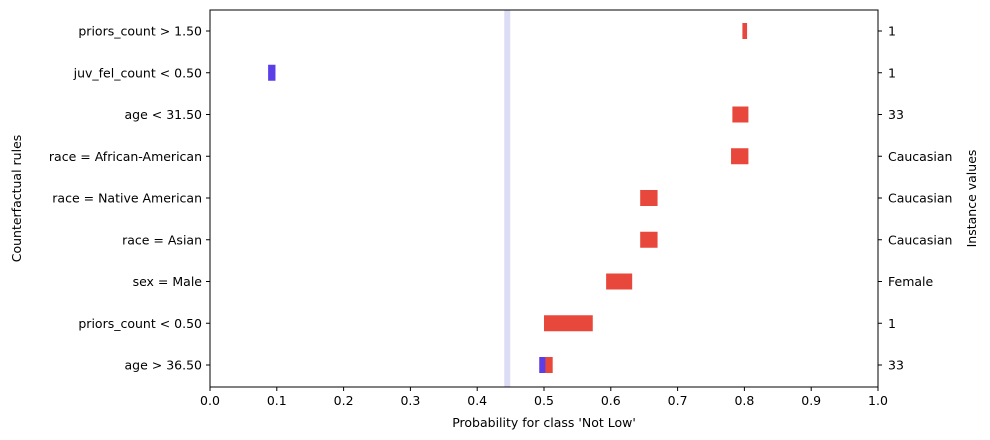 The image size is (990, 440). I want to click on x-axis-label: Probability for class 'Not Low', so click(544, 422).